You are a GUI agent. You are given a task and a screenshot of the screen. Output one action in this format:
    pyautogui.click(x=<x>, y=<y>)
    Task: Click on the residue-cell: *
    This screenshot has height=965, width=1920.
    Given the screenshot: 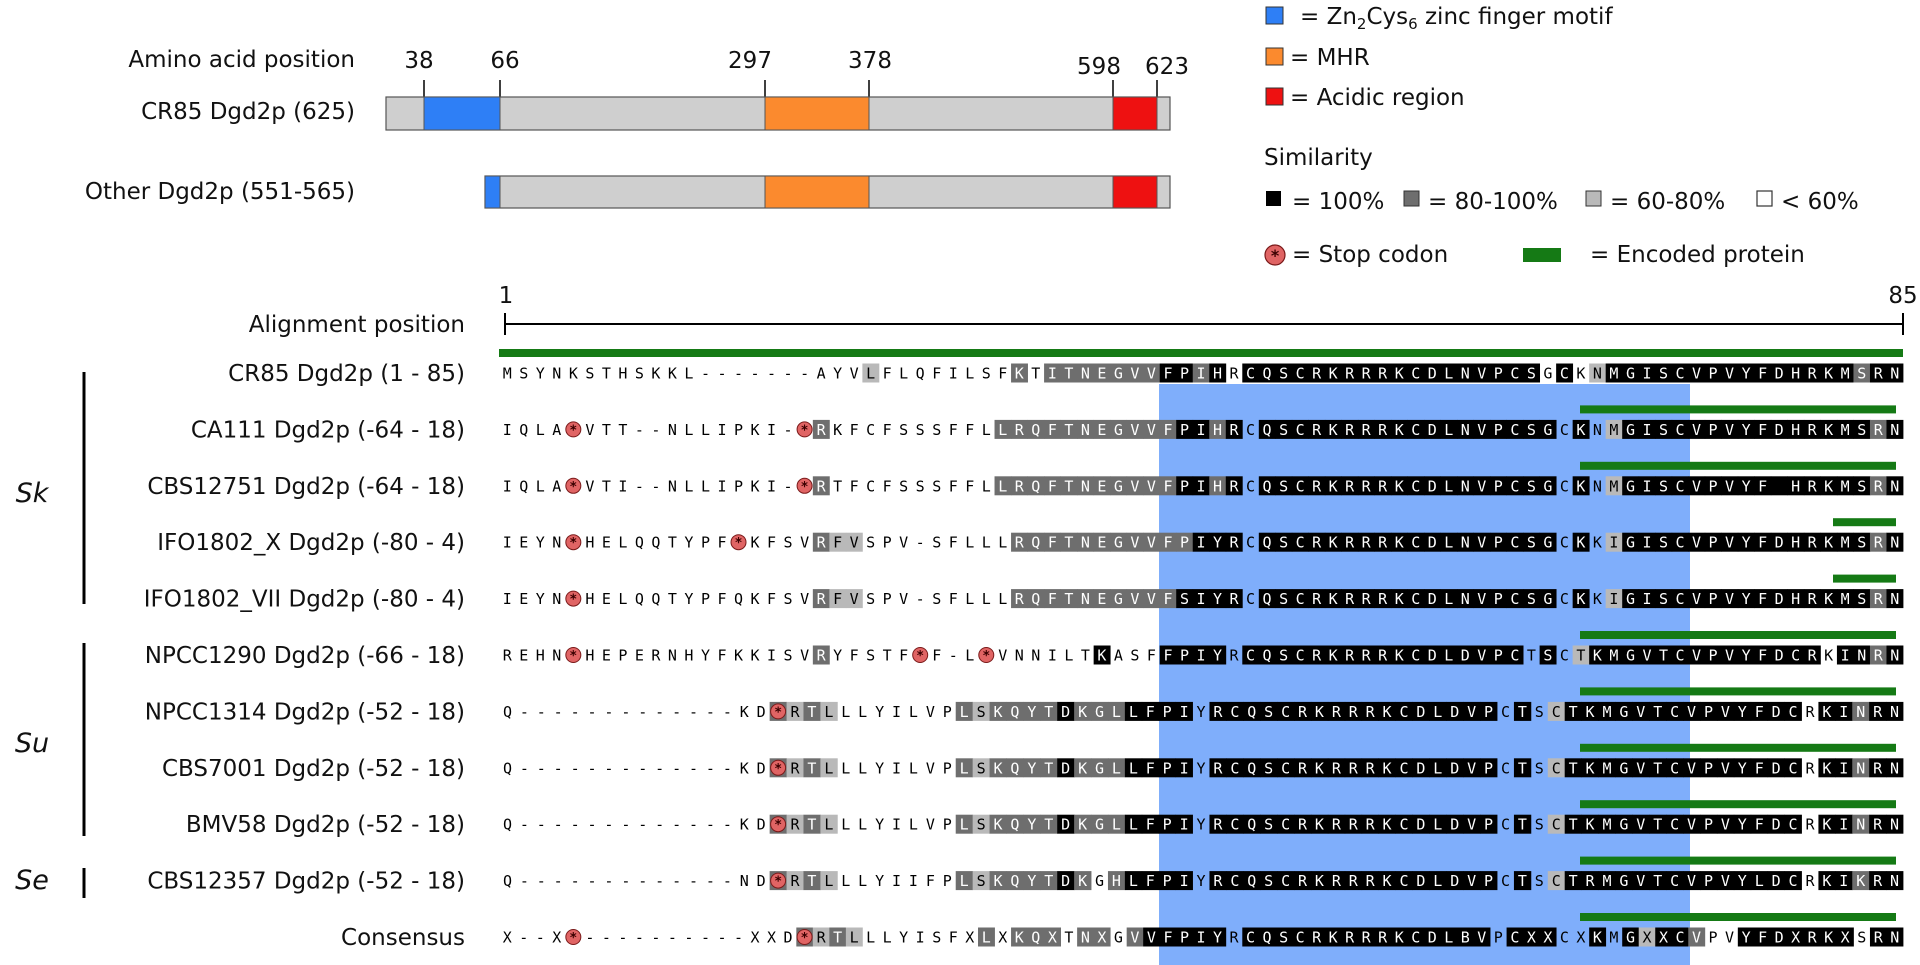 What is the action you would take?
    pyautogui.click(x=986, y=655)
    